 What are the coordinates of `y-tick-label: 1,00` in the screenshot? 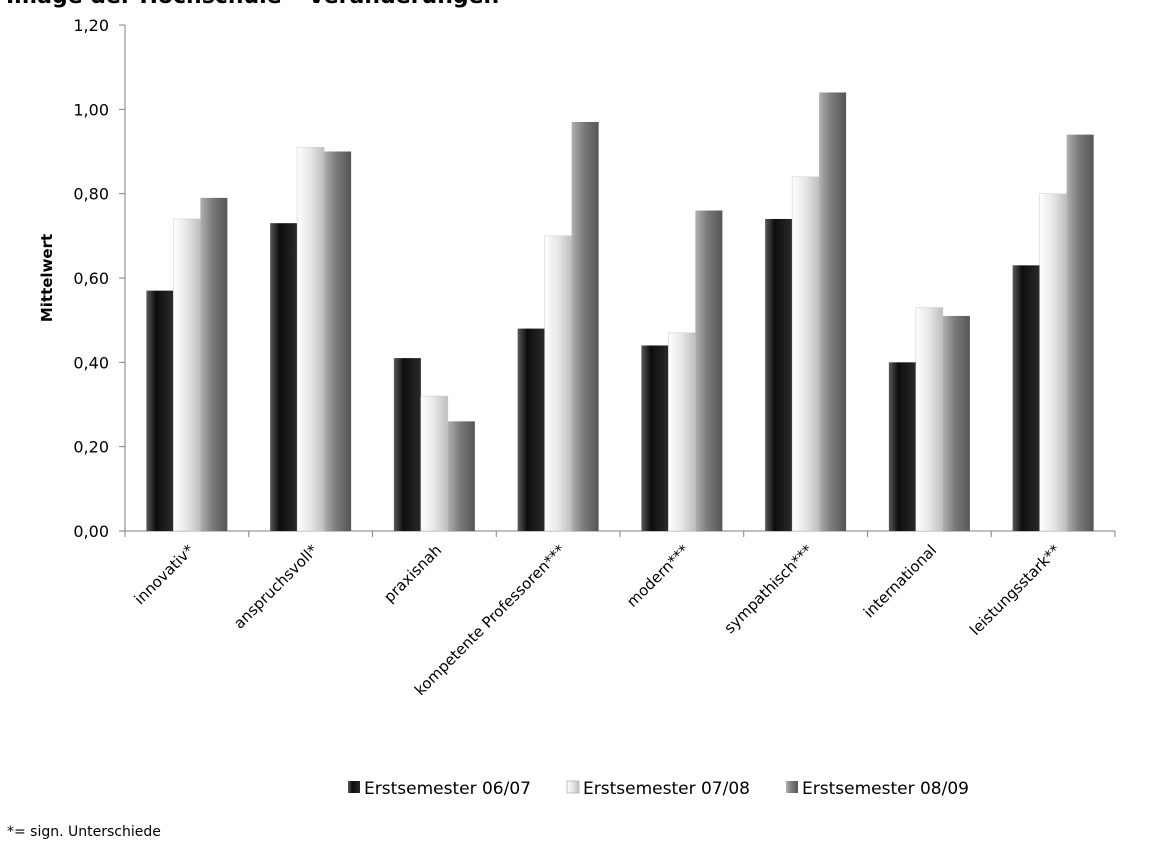 It's located at (91, 109).